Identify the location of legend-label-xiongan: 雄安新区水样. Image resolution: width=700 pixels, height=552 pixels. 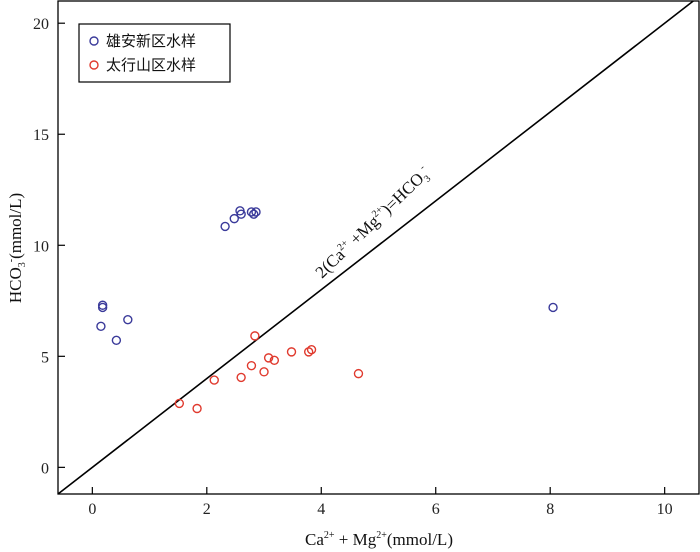
(151, 41).